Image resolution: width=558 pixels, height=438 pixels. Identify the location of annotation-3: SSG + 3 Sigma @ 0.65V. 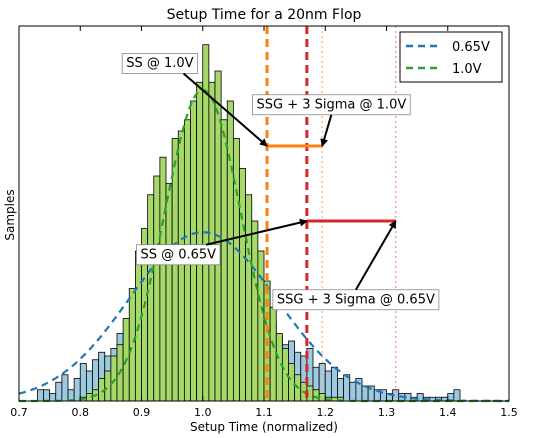
(356, 265).